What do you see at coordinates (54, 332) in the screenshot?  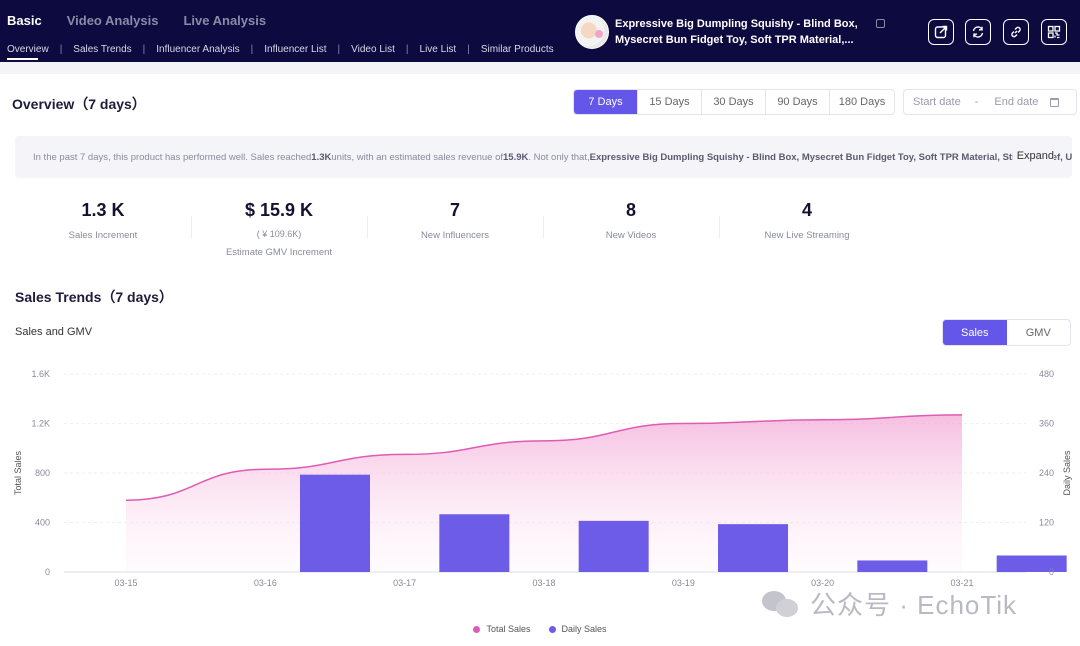 I see `chart-subtitle: Sales and GMV` at bounding box center [54, 332].